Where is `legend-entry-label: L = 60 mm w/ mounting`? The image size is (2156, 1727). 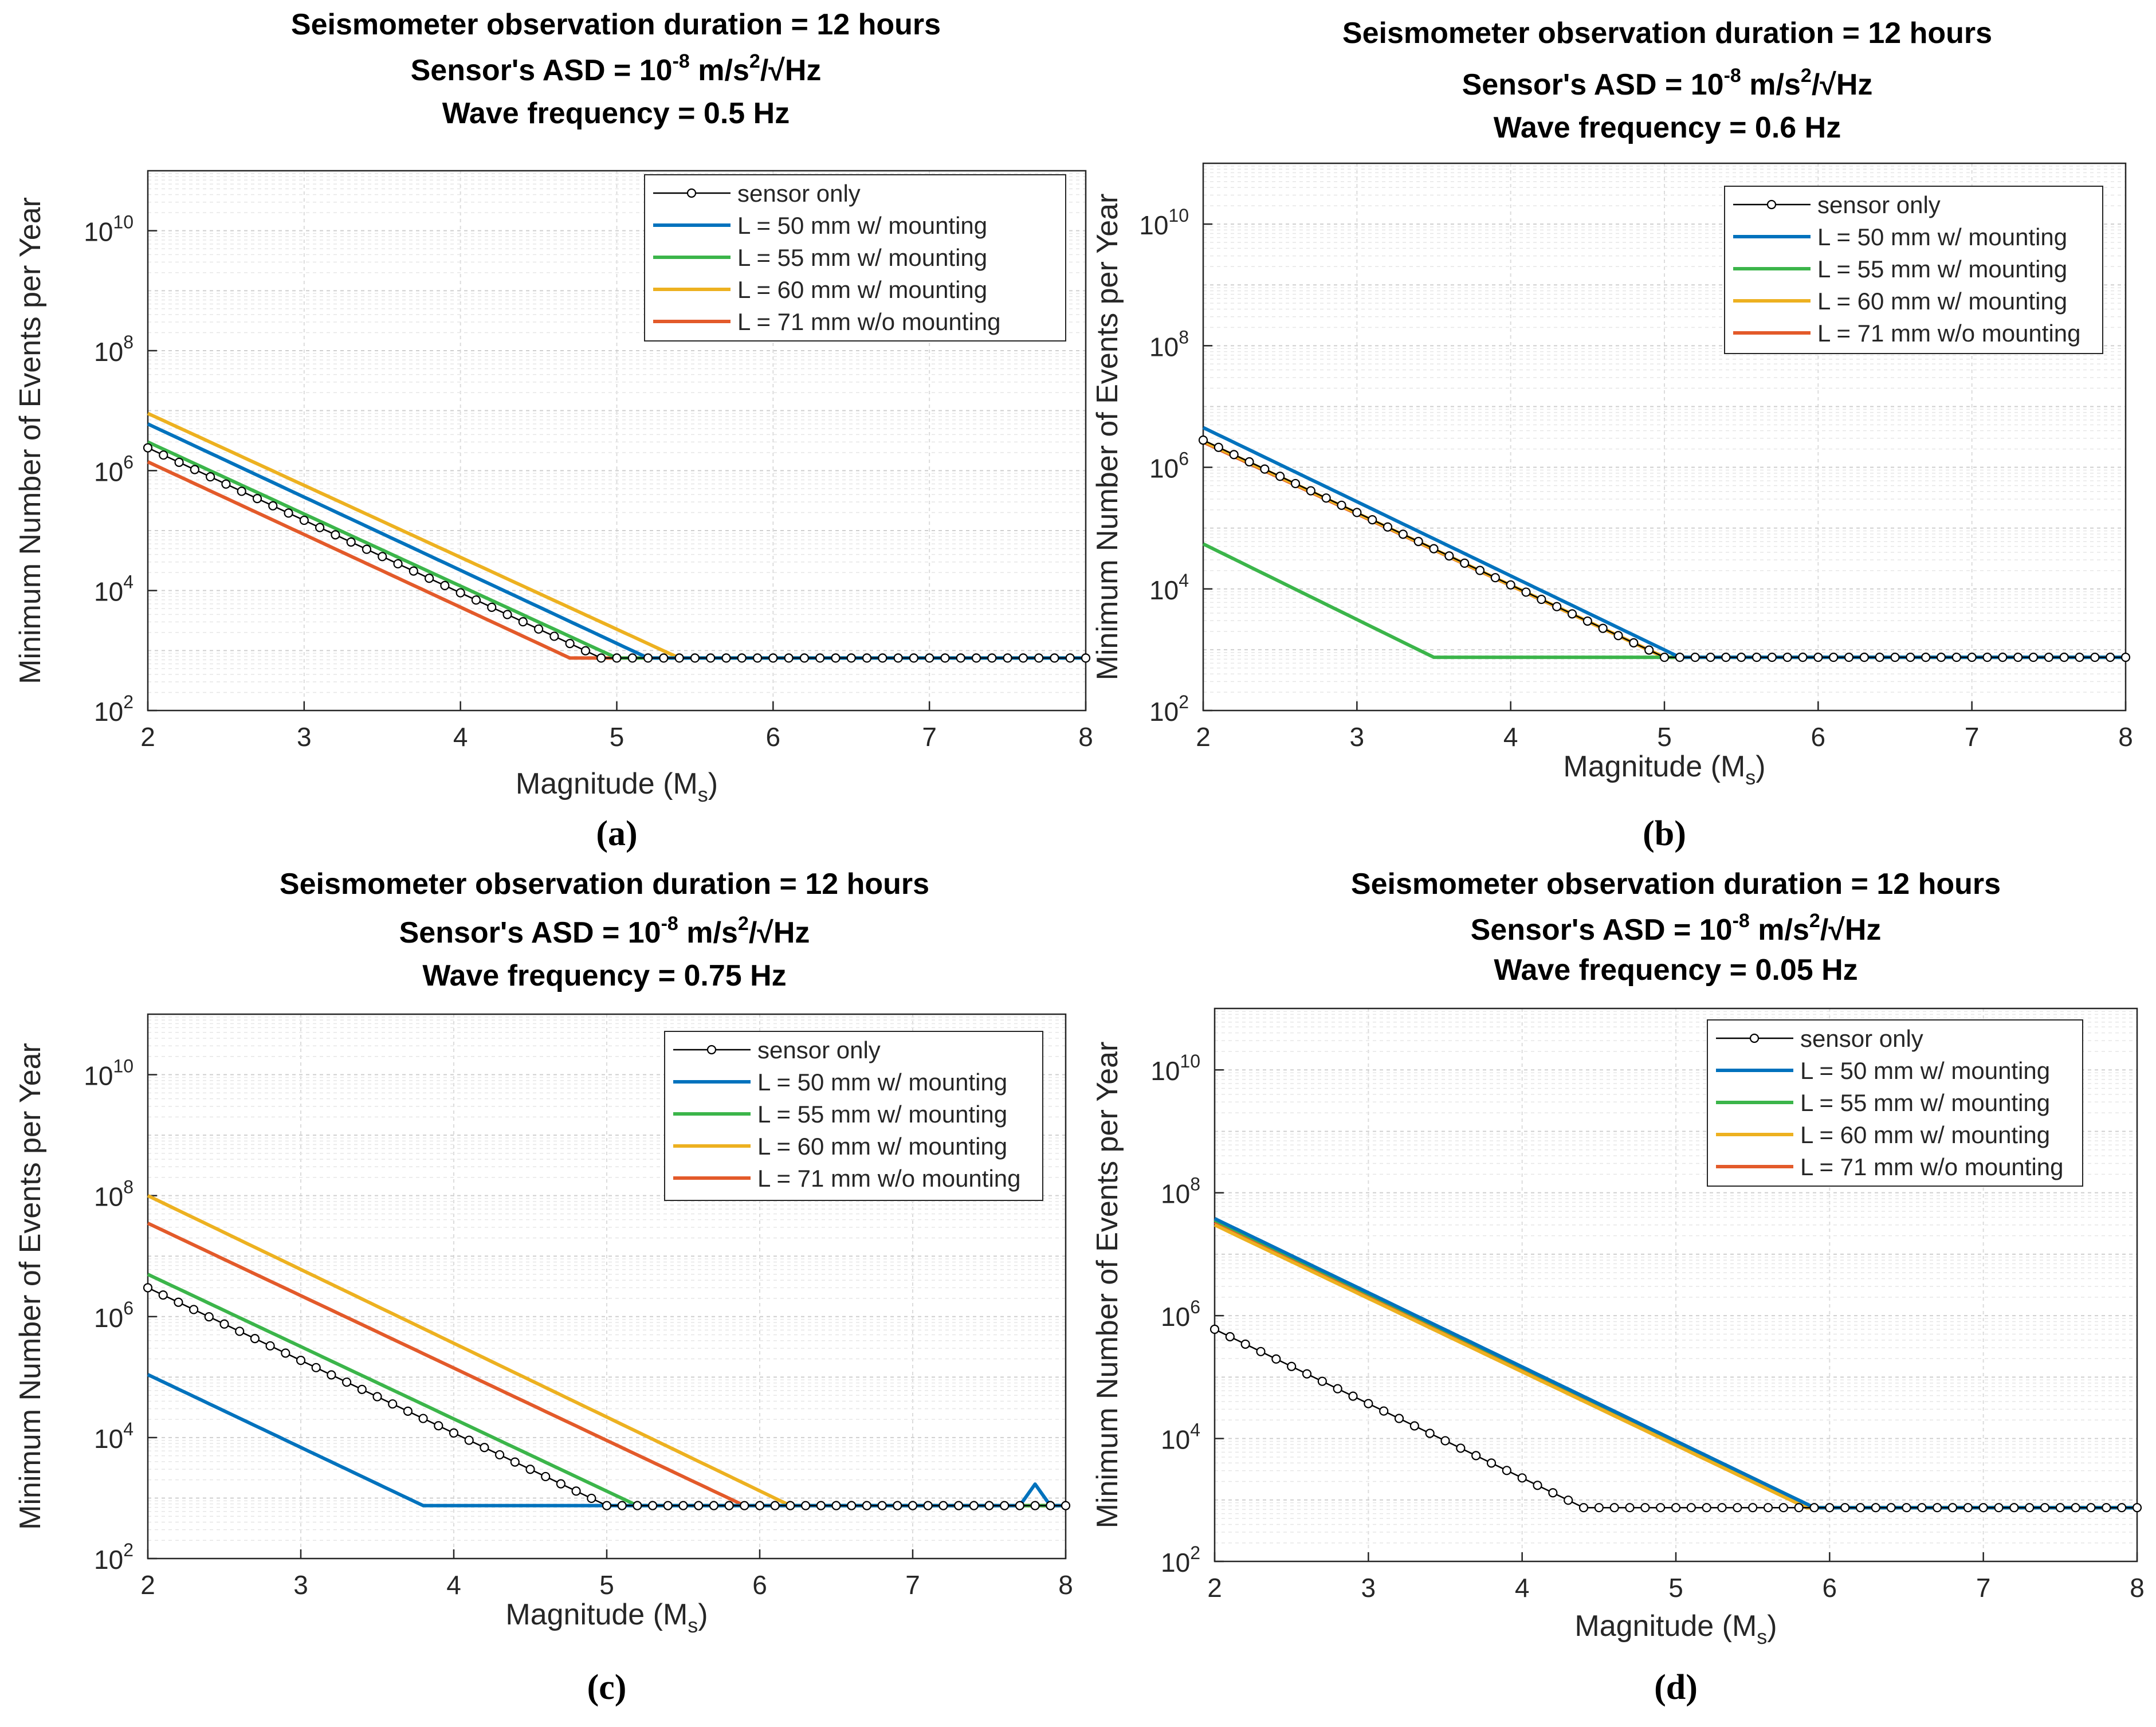 legend-entry-label: L = 60 mm w/ mounting is located at coordinates (1942, 301).